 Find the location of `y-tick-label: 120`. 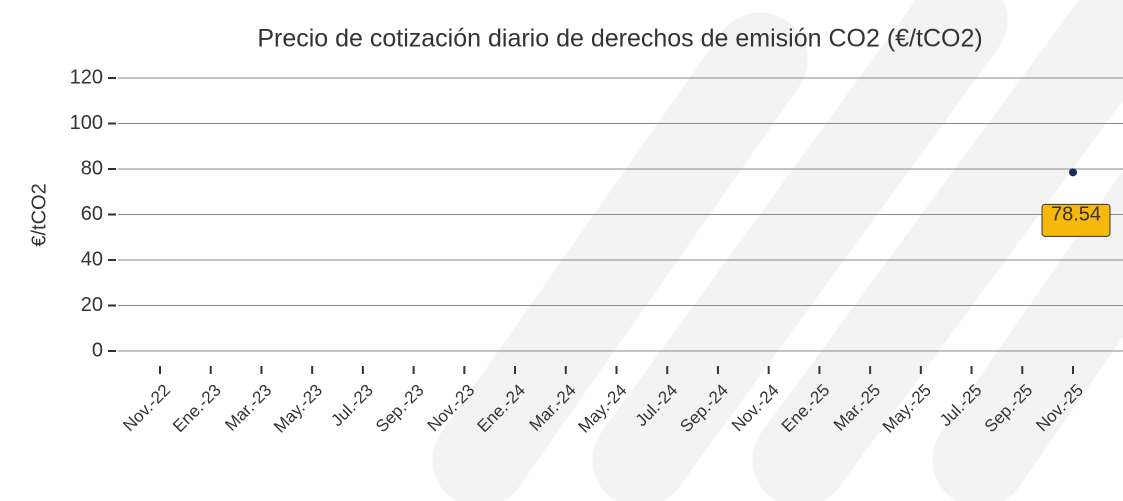

y-tick-label: 120 is located at coordinates (86, 77).